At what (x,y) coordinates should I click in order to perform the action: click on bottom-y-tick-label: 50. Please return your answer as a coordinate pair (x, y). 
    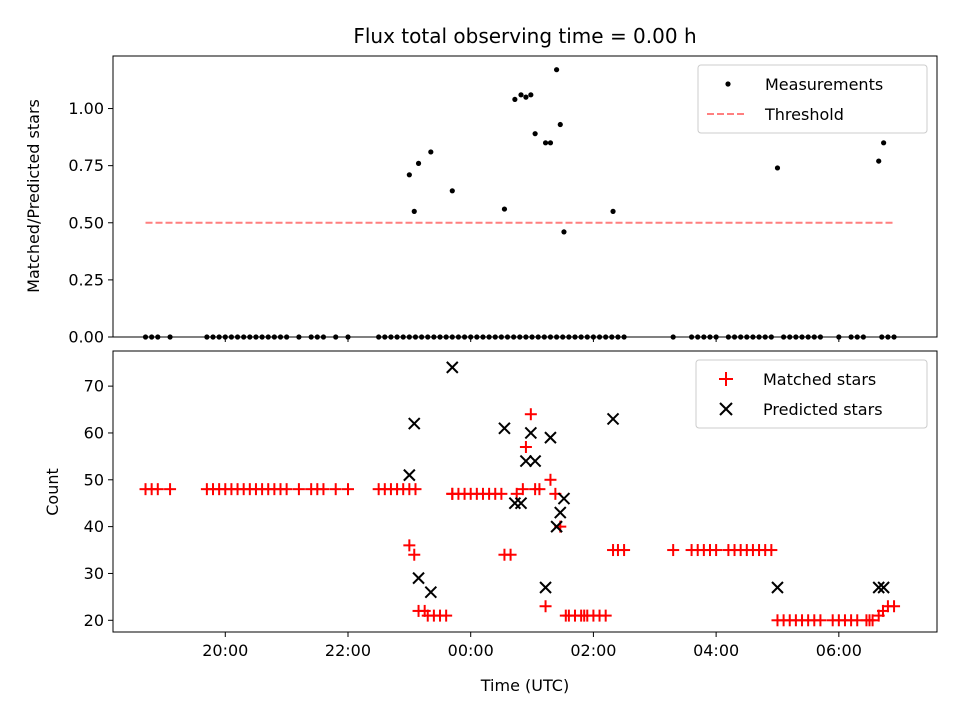
    Looking at the image, I should click on (94, 479).